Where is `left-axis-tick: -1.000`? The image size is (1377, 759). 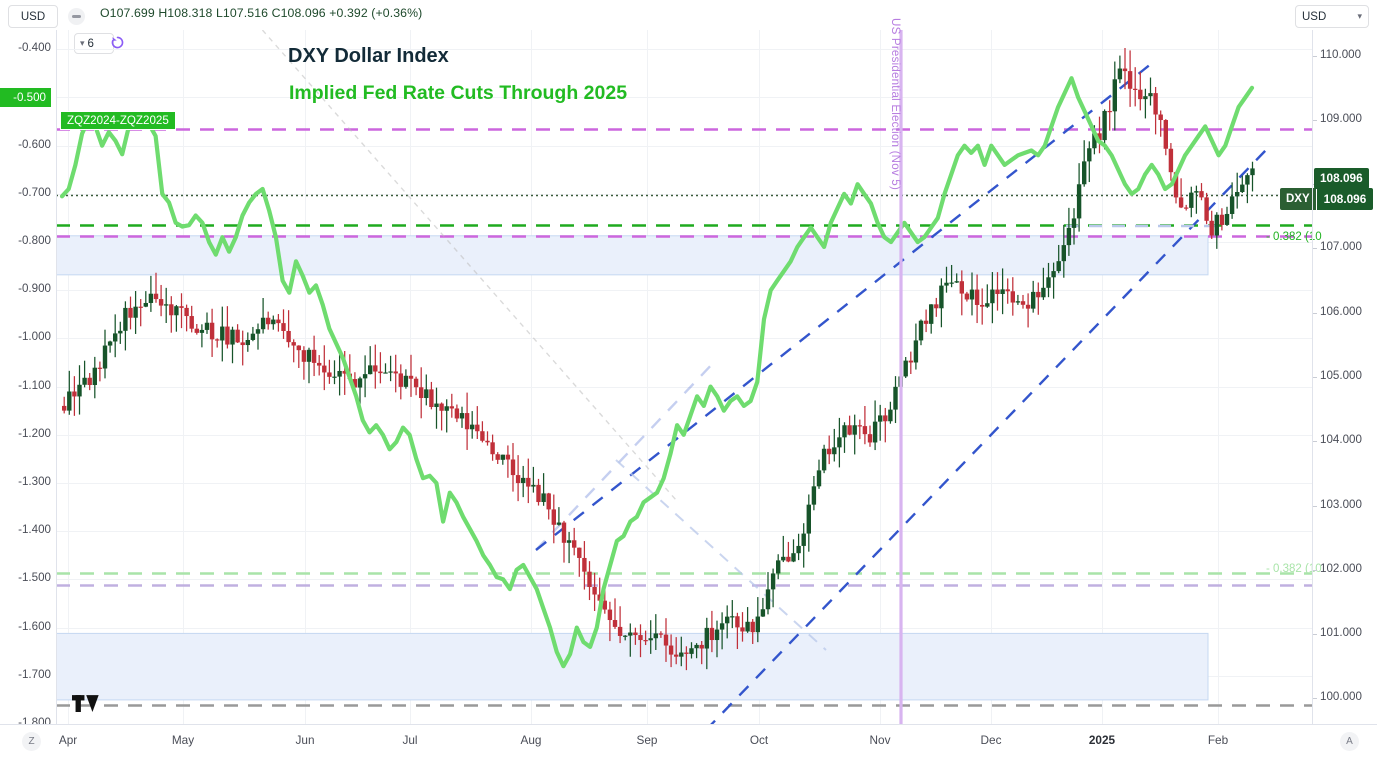
left-axis-tick: -1.000 is located at coordinates (34, 337).